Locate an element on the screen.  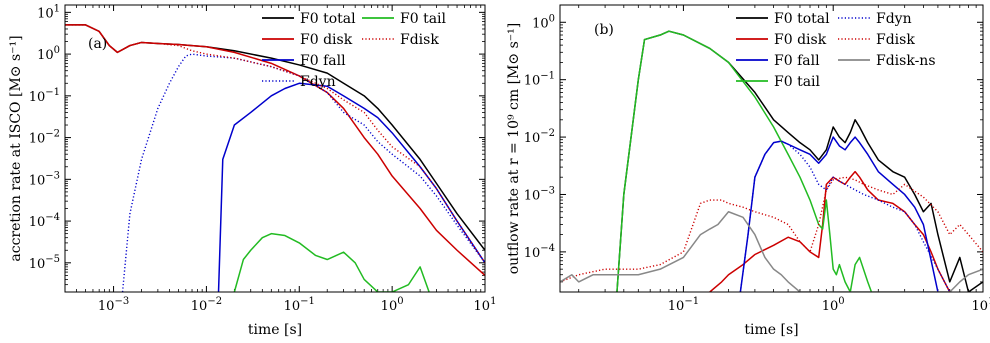
y-axis-label: outflow rate at r = 10⁹ cm [M⊙ s⁻¹] is located at coordinates (514, 149).